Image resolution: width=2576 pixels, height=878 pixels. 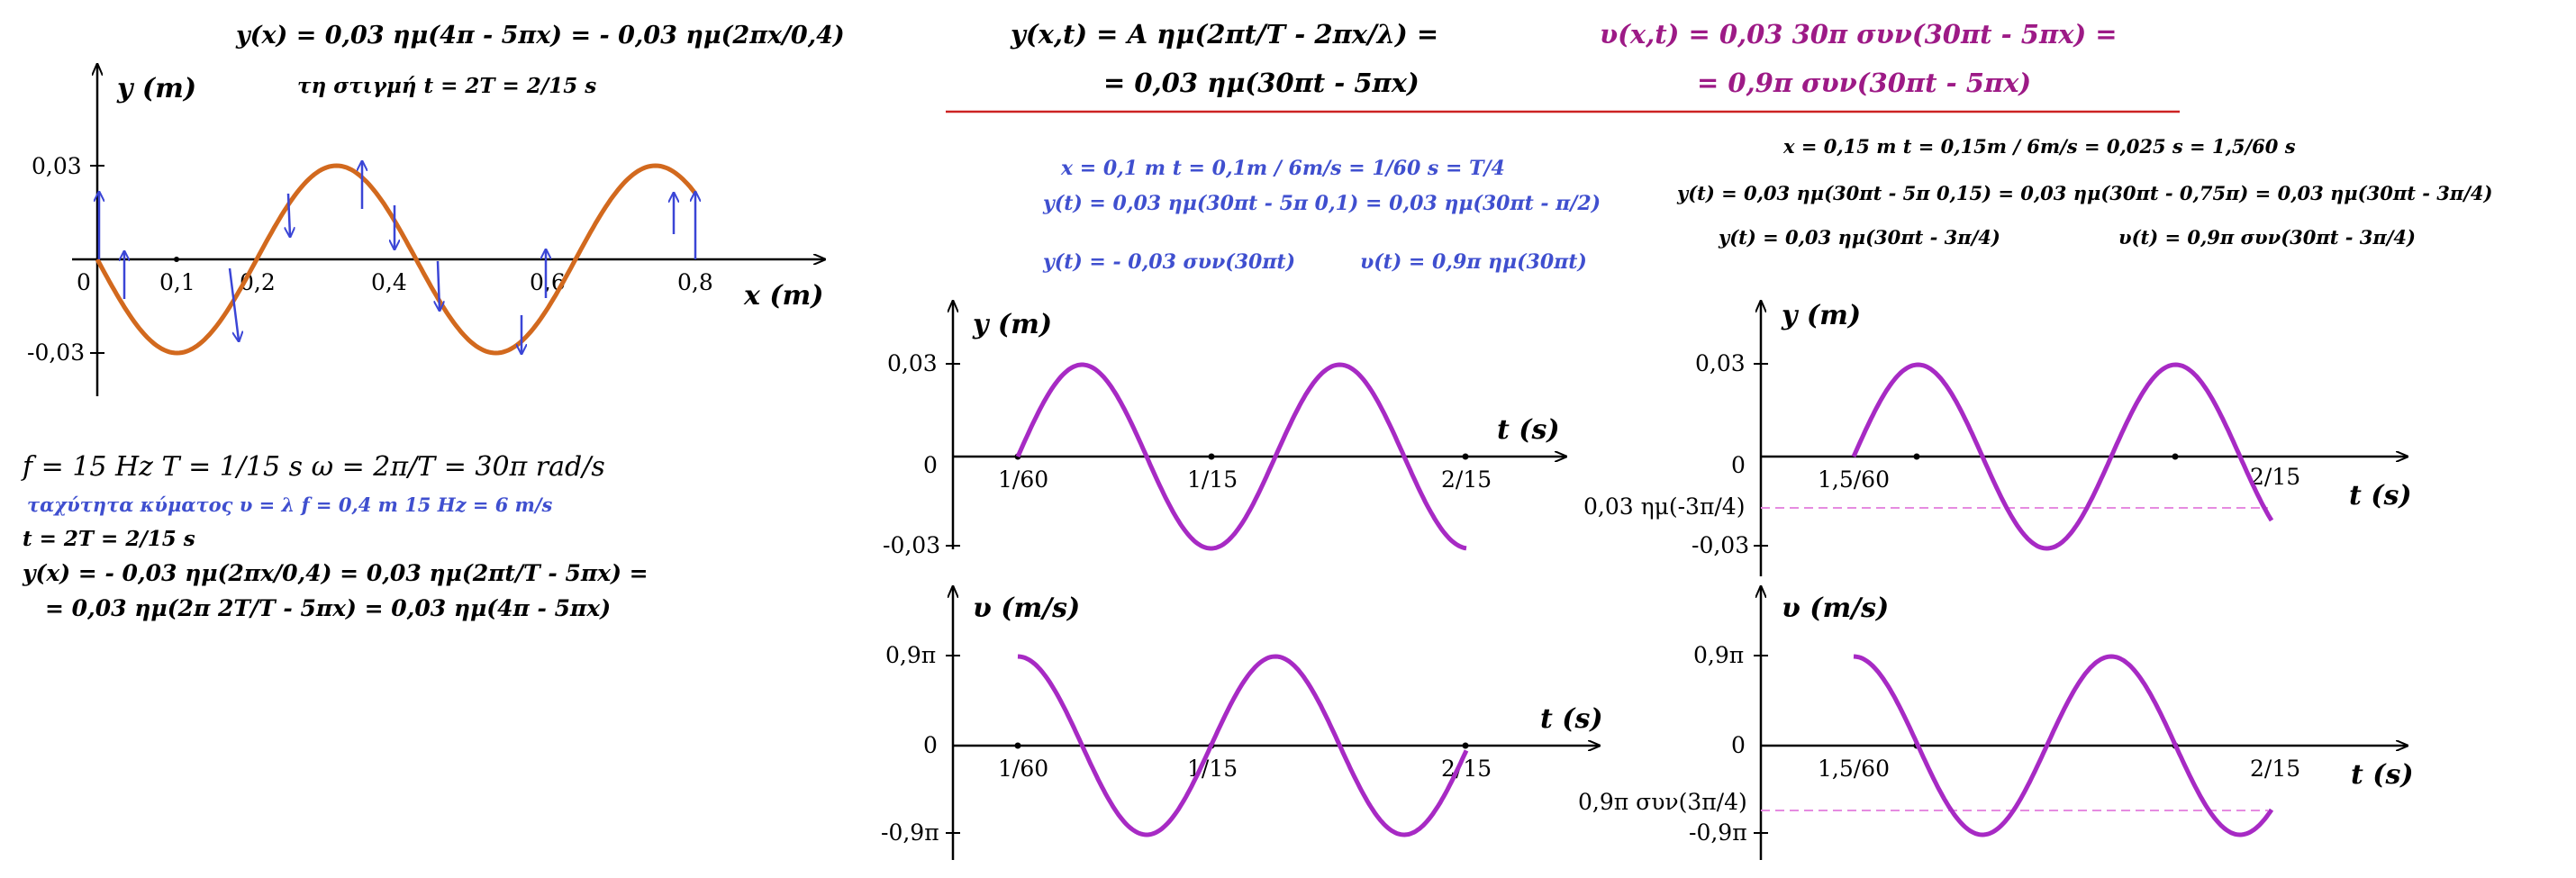 I want to click on velocity-arrows, so click(x=397, y=258).